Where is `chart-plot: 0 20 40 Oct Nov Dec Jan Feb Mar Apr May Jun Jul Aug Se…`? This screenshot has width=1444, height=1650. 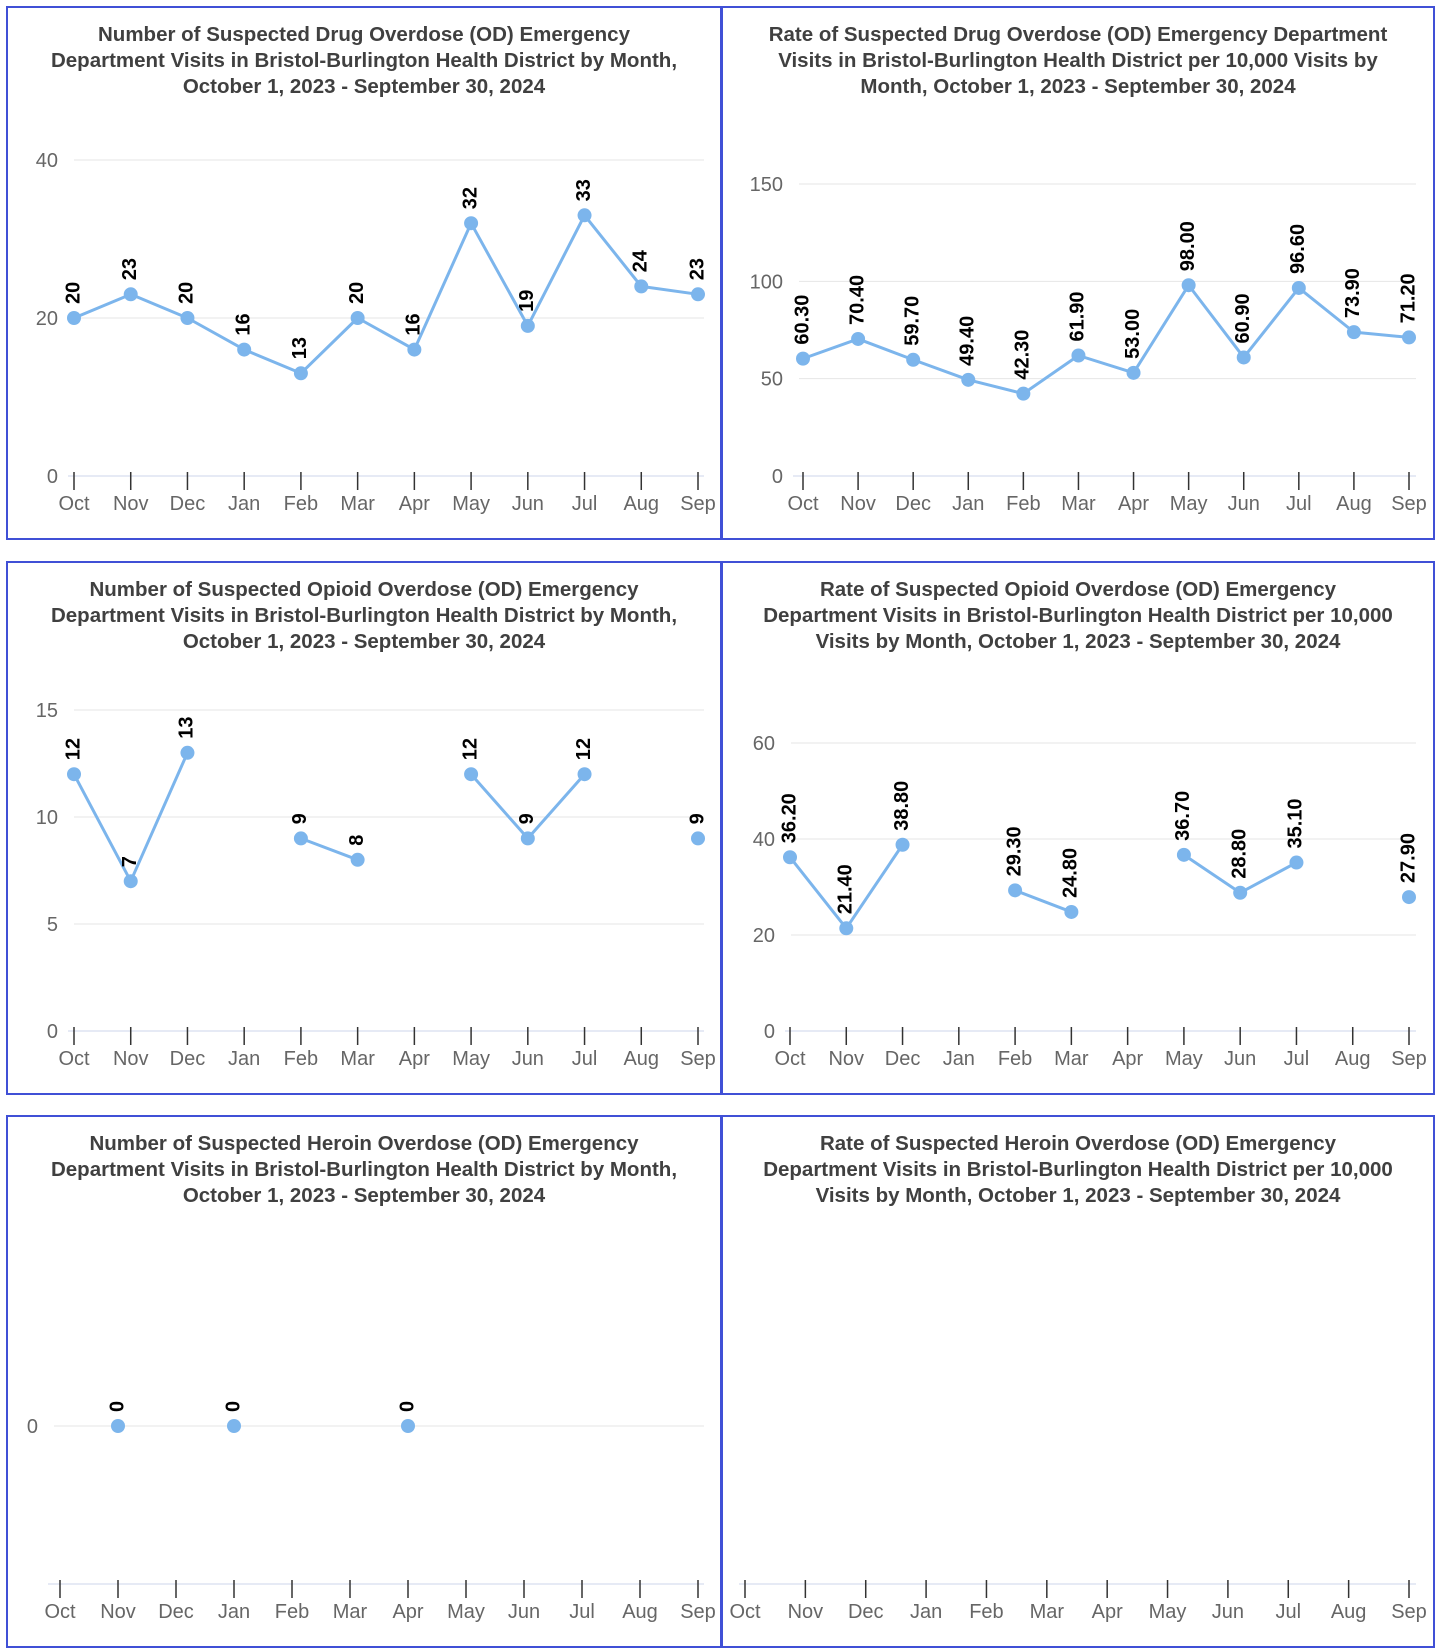
chart-plot: 0 20 40 Oct Nov Dec Jan Feb Mar Apr May Jun Jul Aug Se… is located at coordinates (376, 332).